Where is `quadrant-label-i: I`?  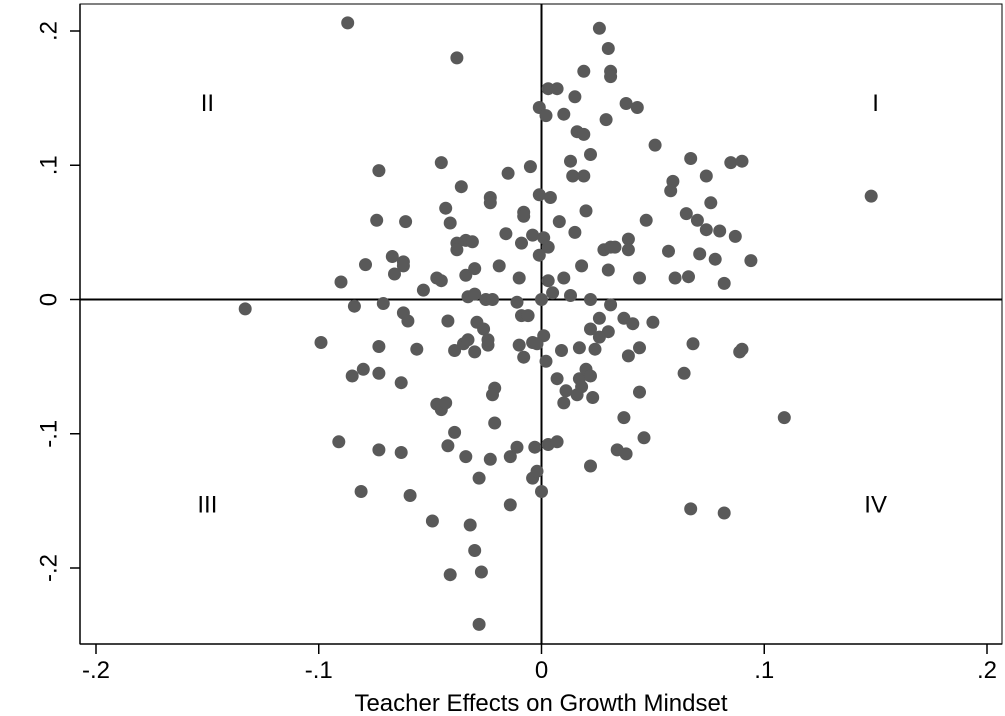
quadrant-label-i: I is located at coordinates (875, 103).